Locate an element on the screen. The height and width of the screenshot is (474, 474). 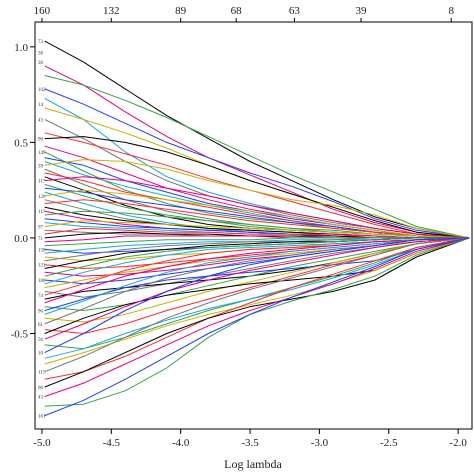
x-tick-label: -4.5 is located at coordinates (112, 443).